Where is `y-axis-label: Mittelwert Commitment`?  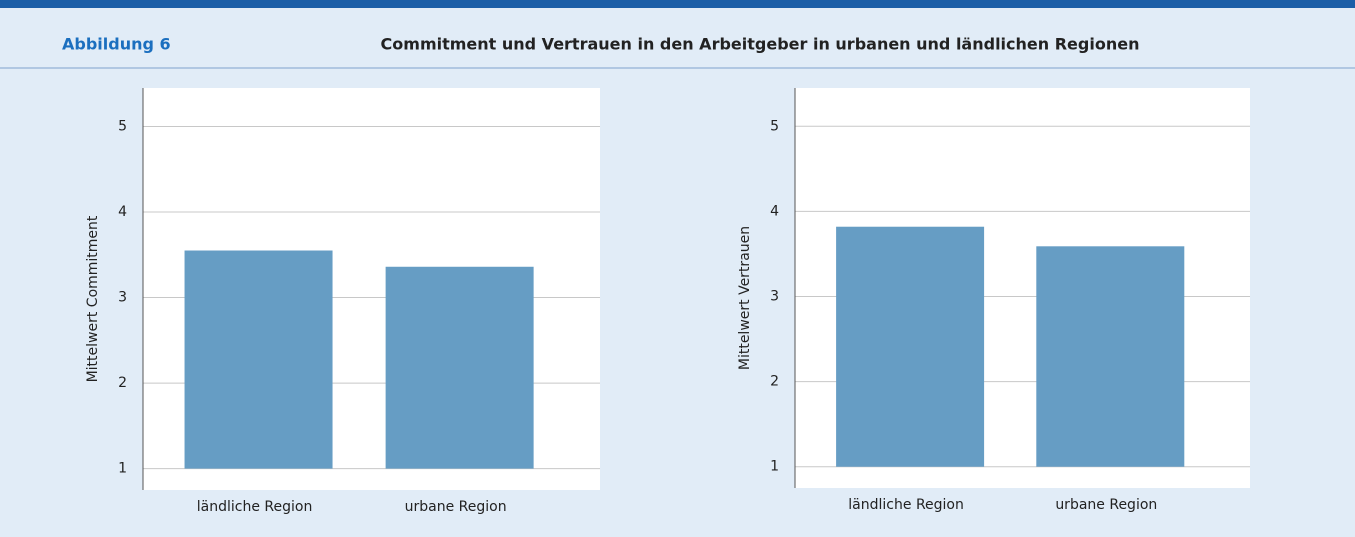
y-axis-label: Mittelwert Commitment is located at coordinates (93, 298).